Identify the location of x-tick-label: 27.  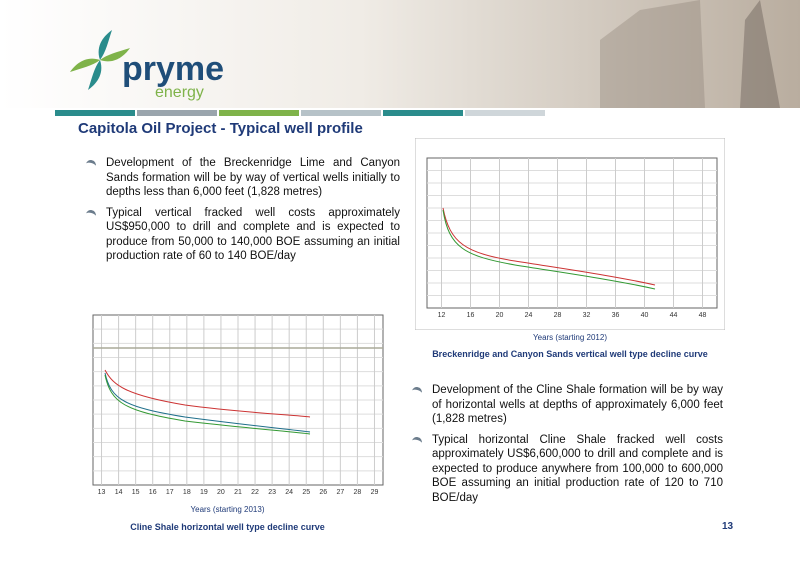
(340, 492).